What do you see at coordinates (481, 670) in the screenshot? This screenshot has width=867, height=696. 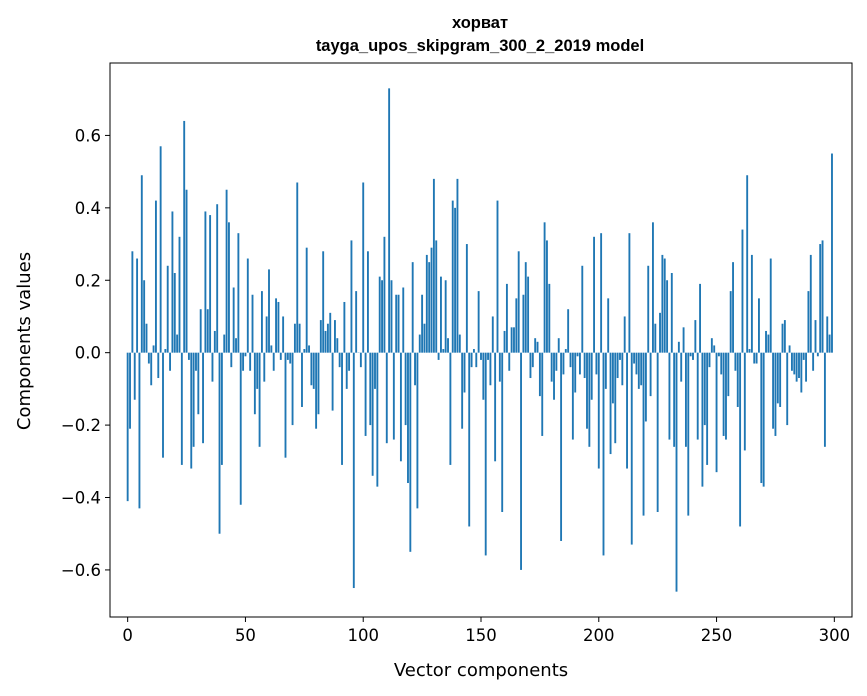 I see `x-axis-label: Vector components` at bounding box center [481, 670].